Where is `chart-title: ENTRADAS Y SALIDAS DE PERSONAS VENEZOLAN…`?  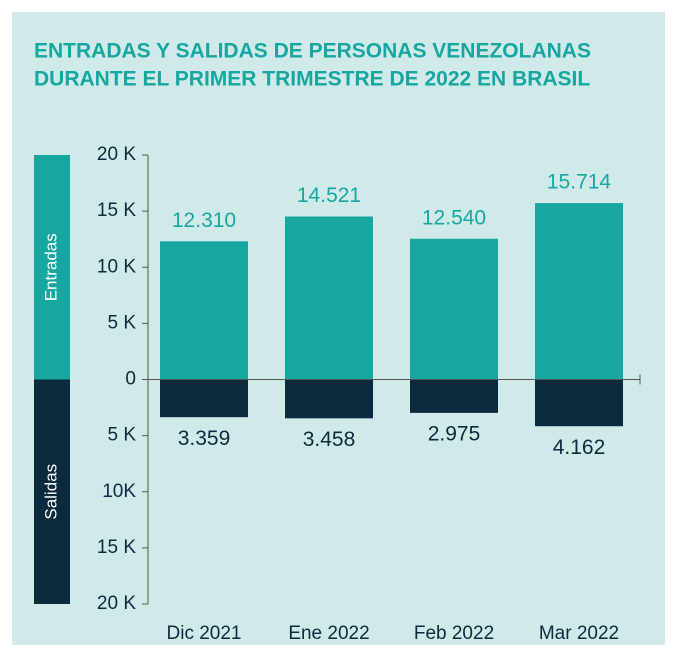 chart-title: ENTRADAS Y SALIDAS DE PERSONAS VENEZOLAN… is located at coordinates (312, 51).